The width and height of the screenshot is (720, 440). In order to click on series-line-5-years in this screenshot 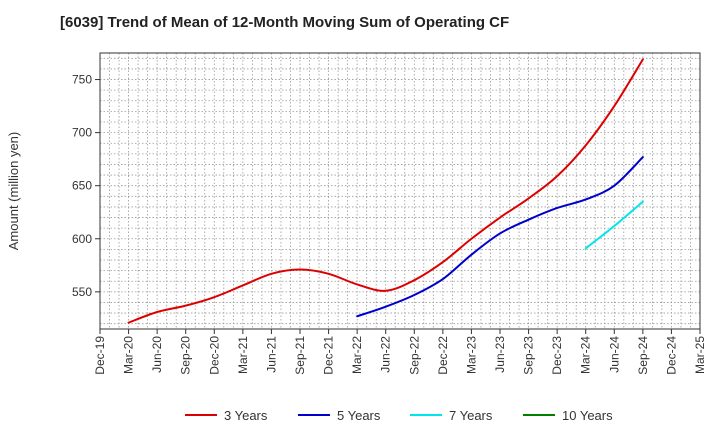, I will do `click(500, 237)`.